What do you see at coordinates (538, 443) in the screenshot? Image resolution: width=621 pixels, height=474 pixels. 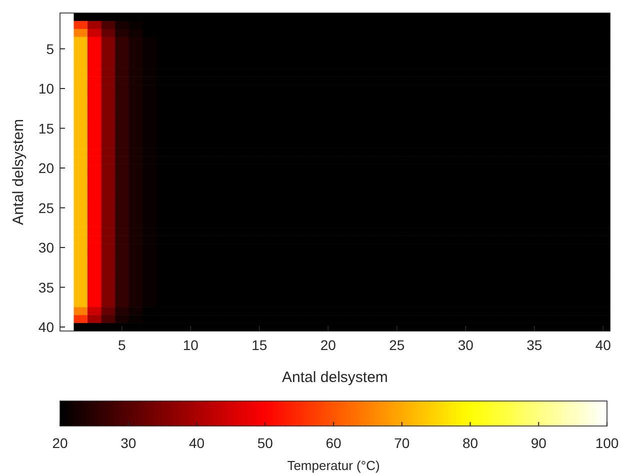 I see `color-bar-label: 90` at bounding box center [538, 443].